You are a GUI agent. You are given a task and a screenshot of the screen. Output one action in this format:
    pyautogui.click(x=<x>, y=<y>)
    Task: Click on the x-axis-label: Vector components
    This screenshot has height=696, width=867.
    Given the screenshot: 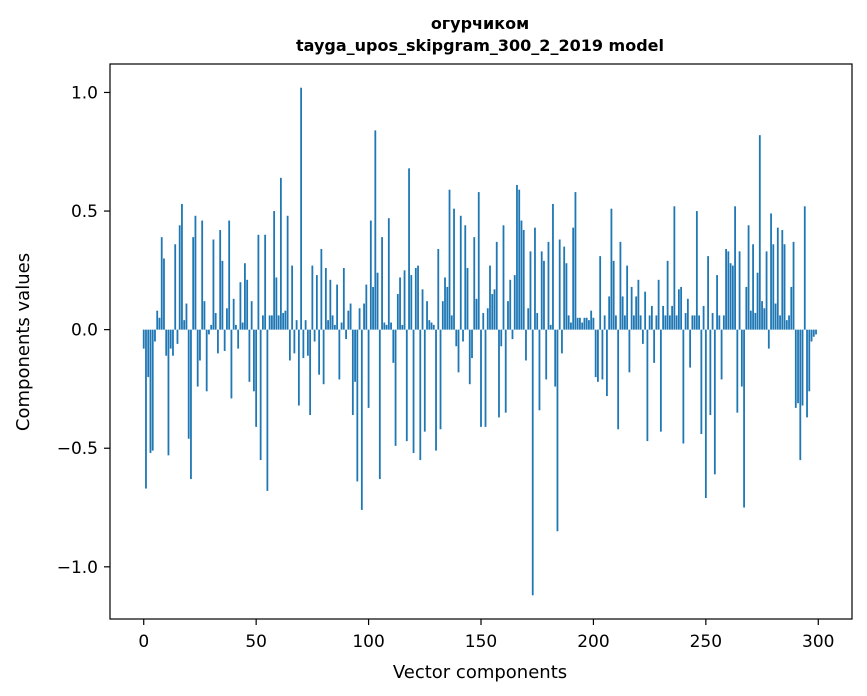 What is the action you would take?
    pyautogui.click(x=480, y=672)
    